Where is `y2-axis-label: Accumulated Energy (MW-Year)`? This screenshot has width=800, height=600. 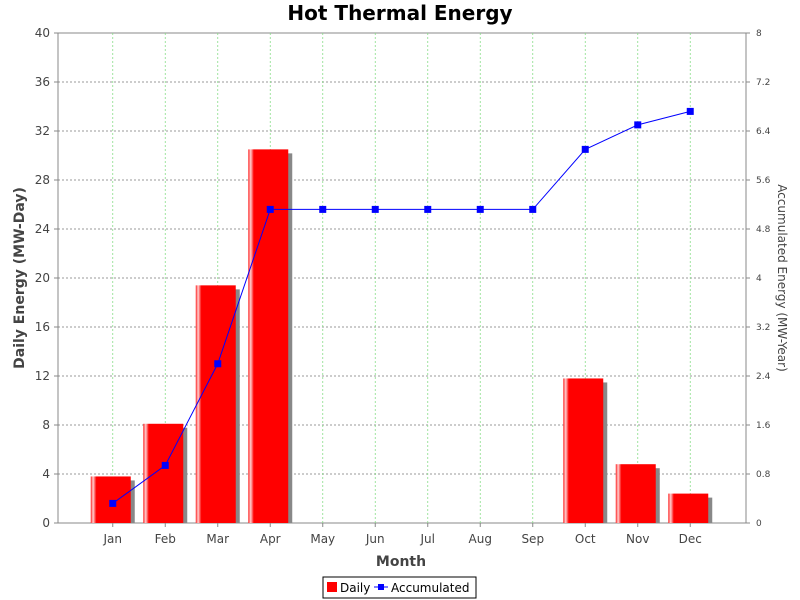 y2-axis-label: Accumulated Energy (MW-Year) is located at coordinates (782, 278).